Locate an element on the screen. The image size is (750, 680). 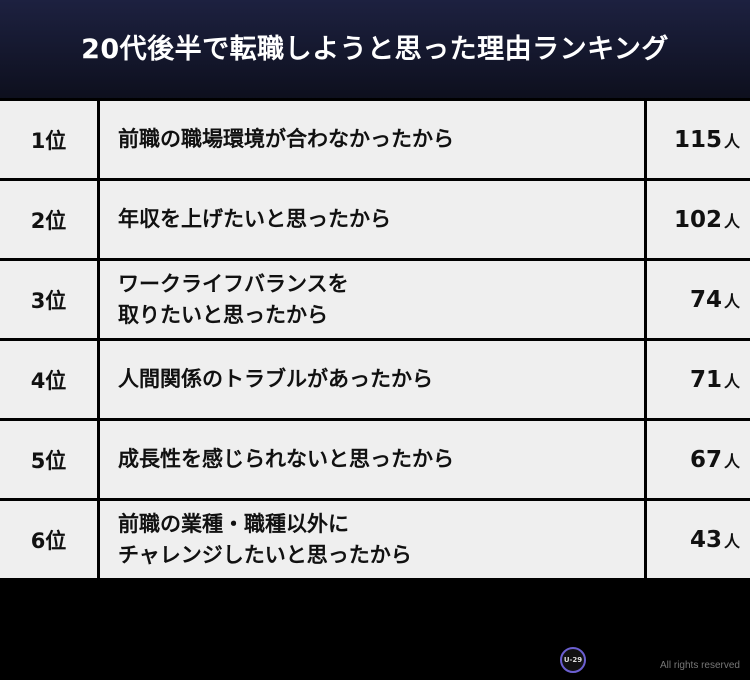
rank-cell: 2位 is located at coordinates (50, 219).